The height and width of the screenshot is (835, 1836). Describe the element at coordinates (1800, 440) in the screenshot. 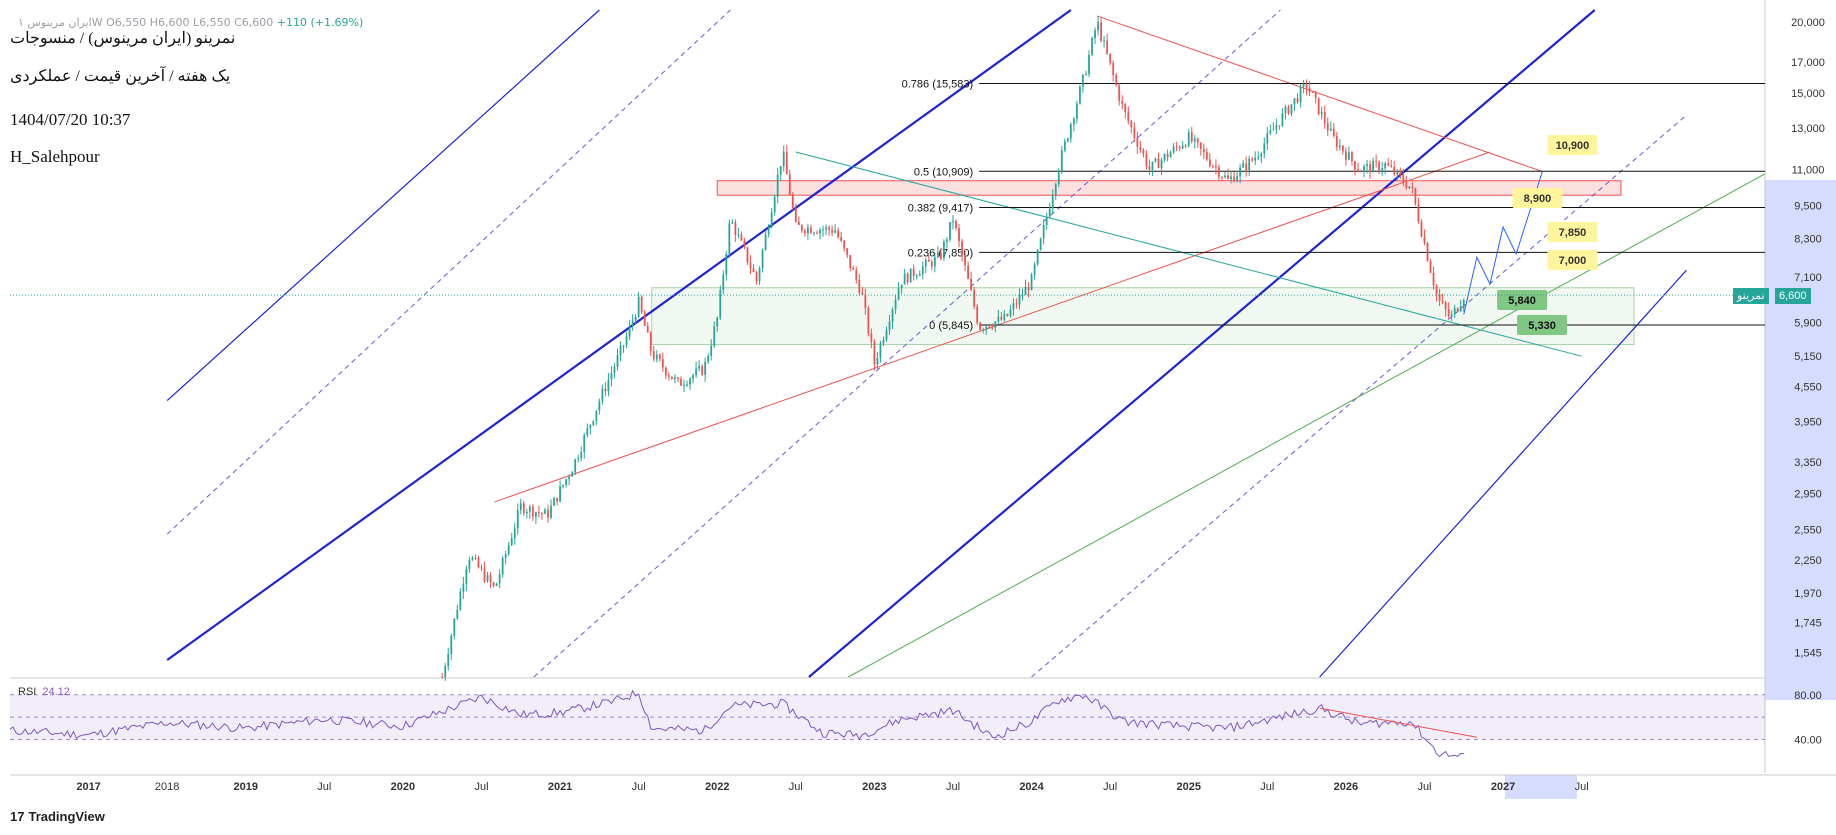

I see `price-axis-highlight` at that location.